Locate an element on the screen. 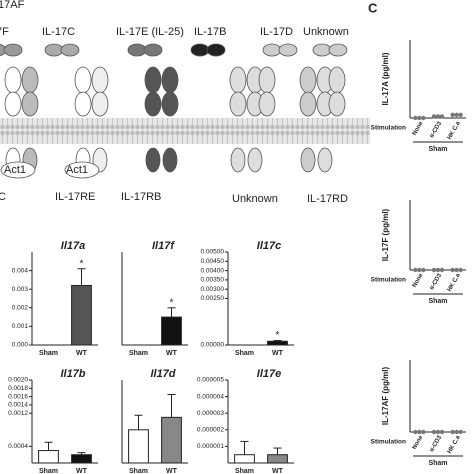 The image size is (474, 474). y-tick-label: 0.0018 is located at coordinates (18, 388).